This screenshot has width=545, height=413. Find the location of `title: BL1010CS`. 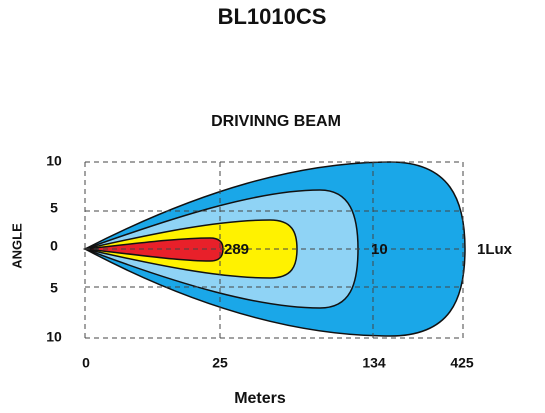

title: BL1010CS is located at coordinates (272, 16).